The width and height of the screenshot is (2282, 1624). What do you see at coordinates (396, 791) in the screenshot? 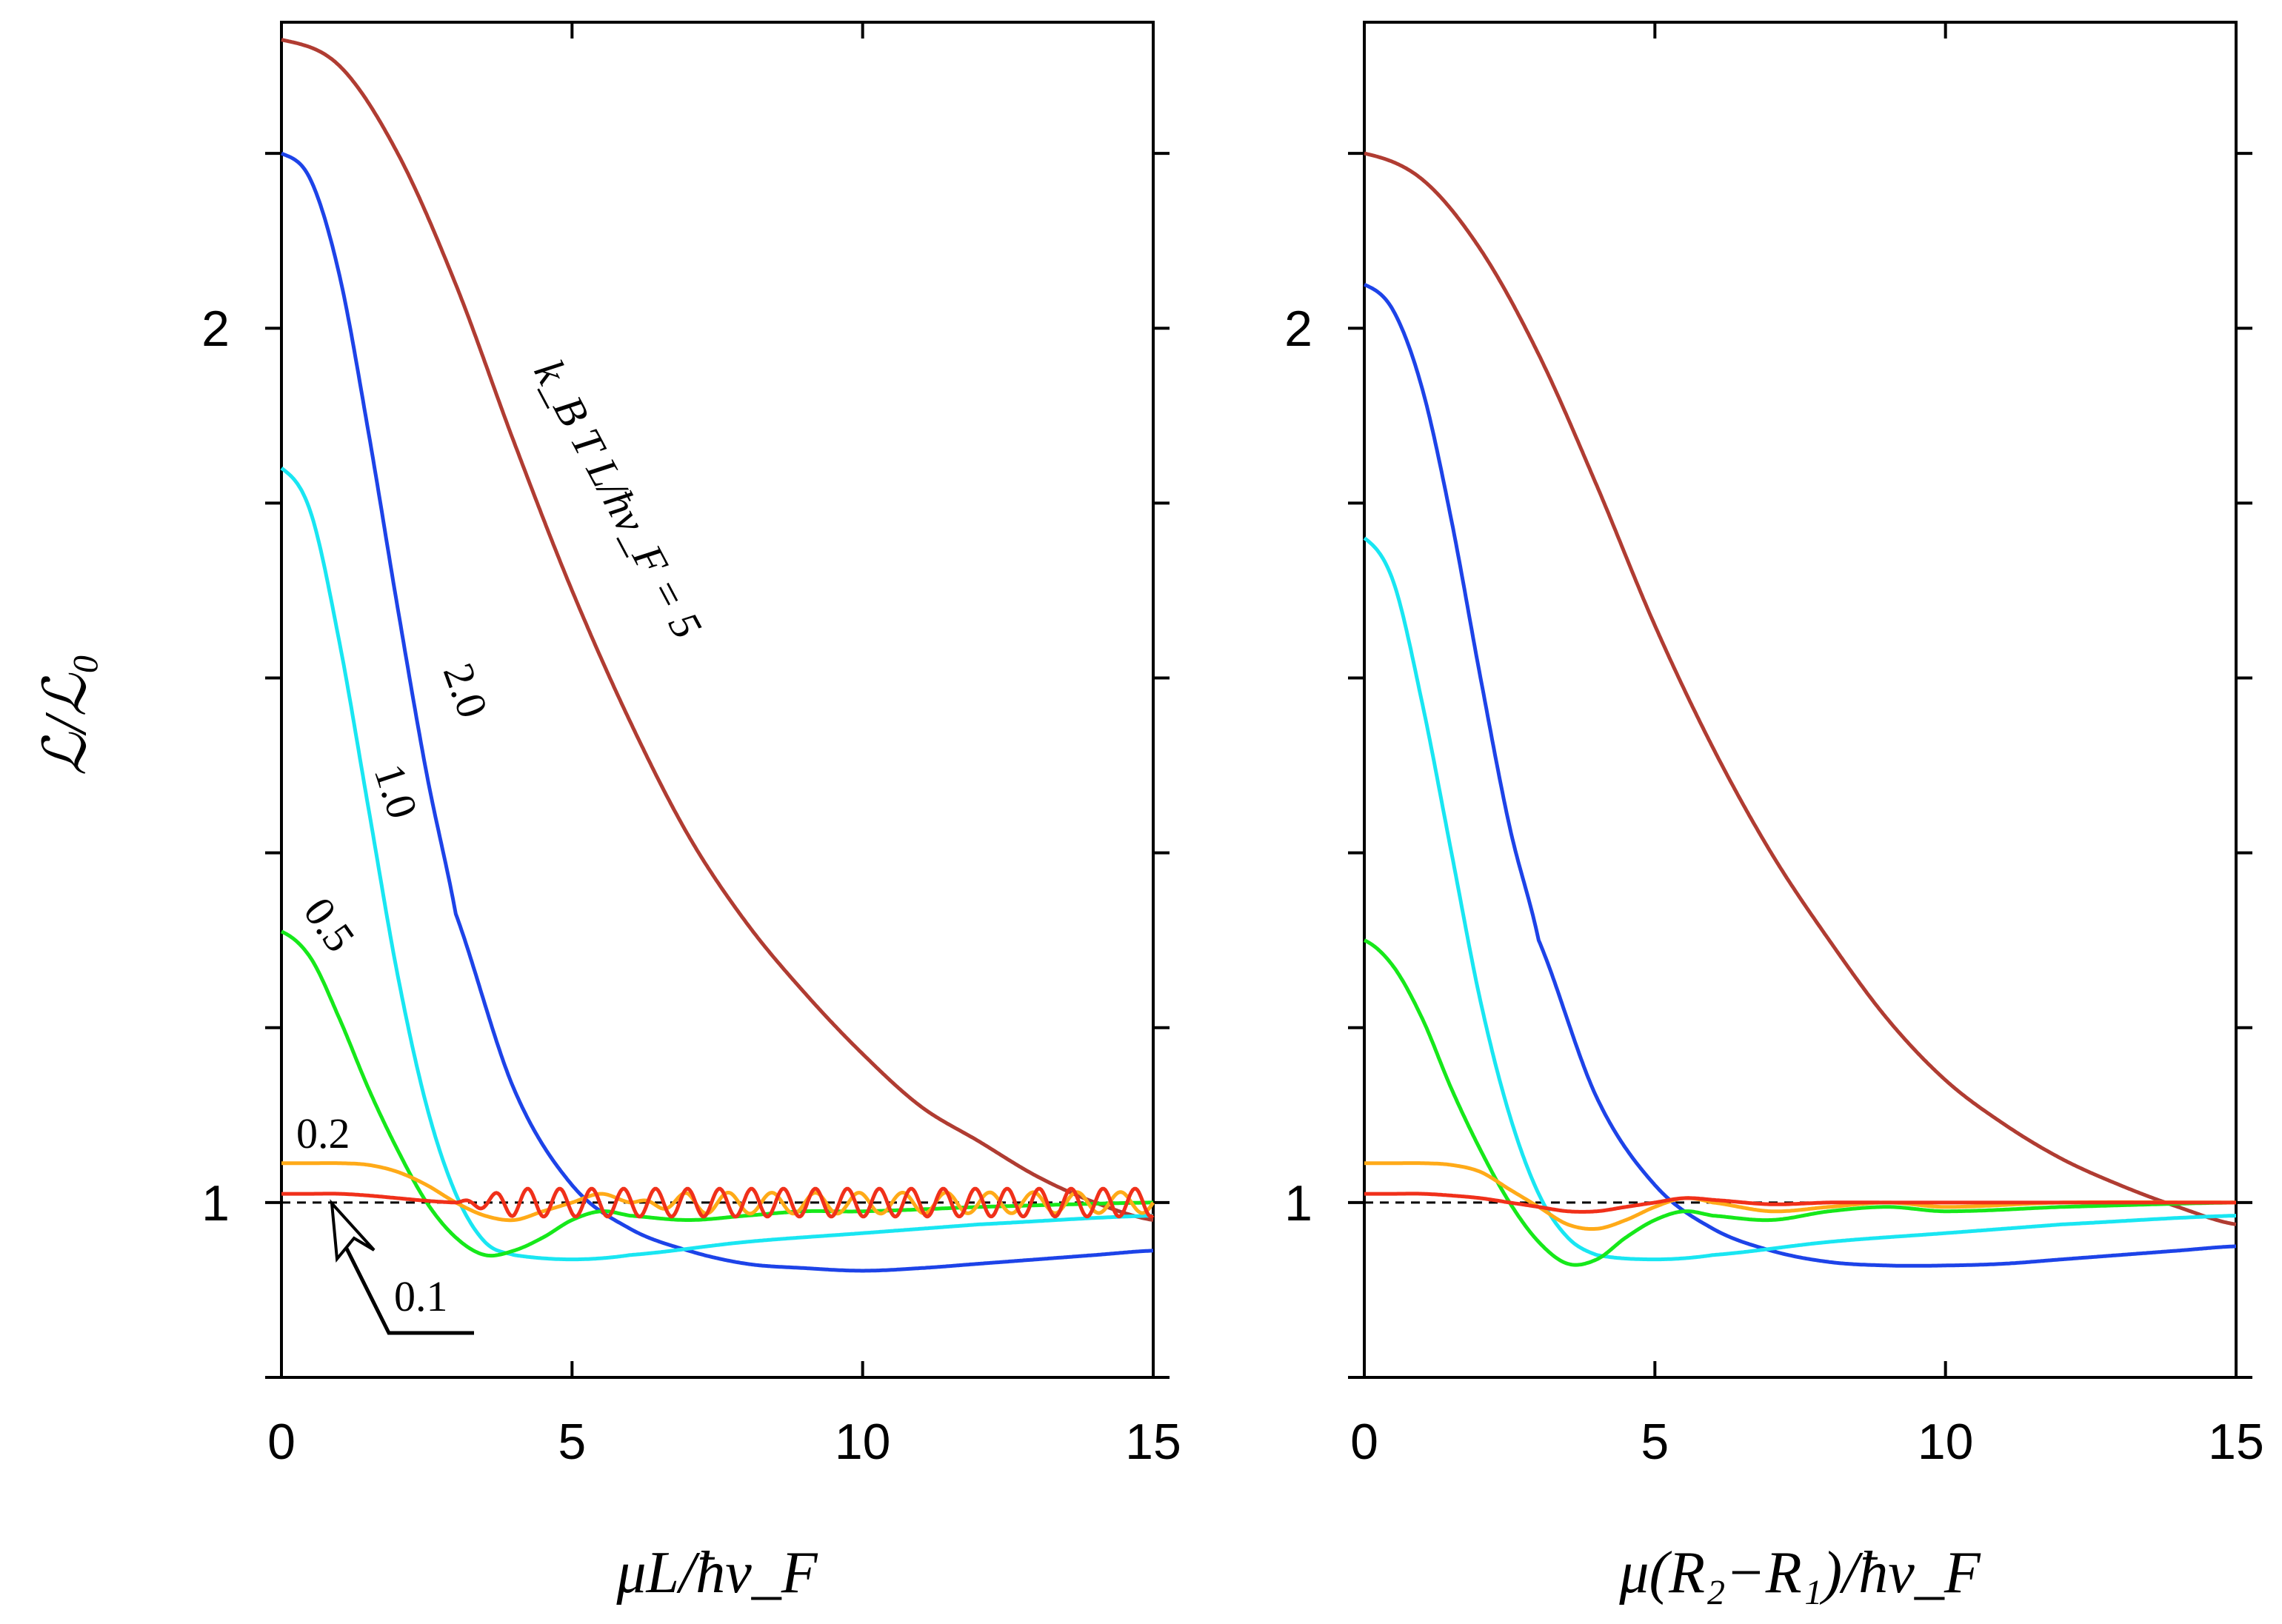
I see `curve-label-1: 1.0` at bounding box center [396, 791].